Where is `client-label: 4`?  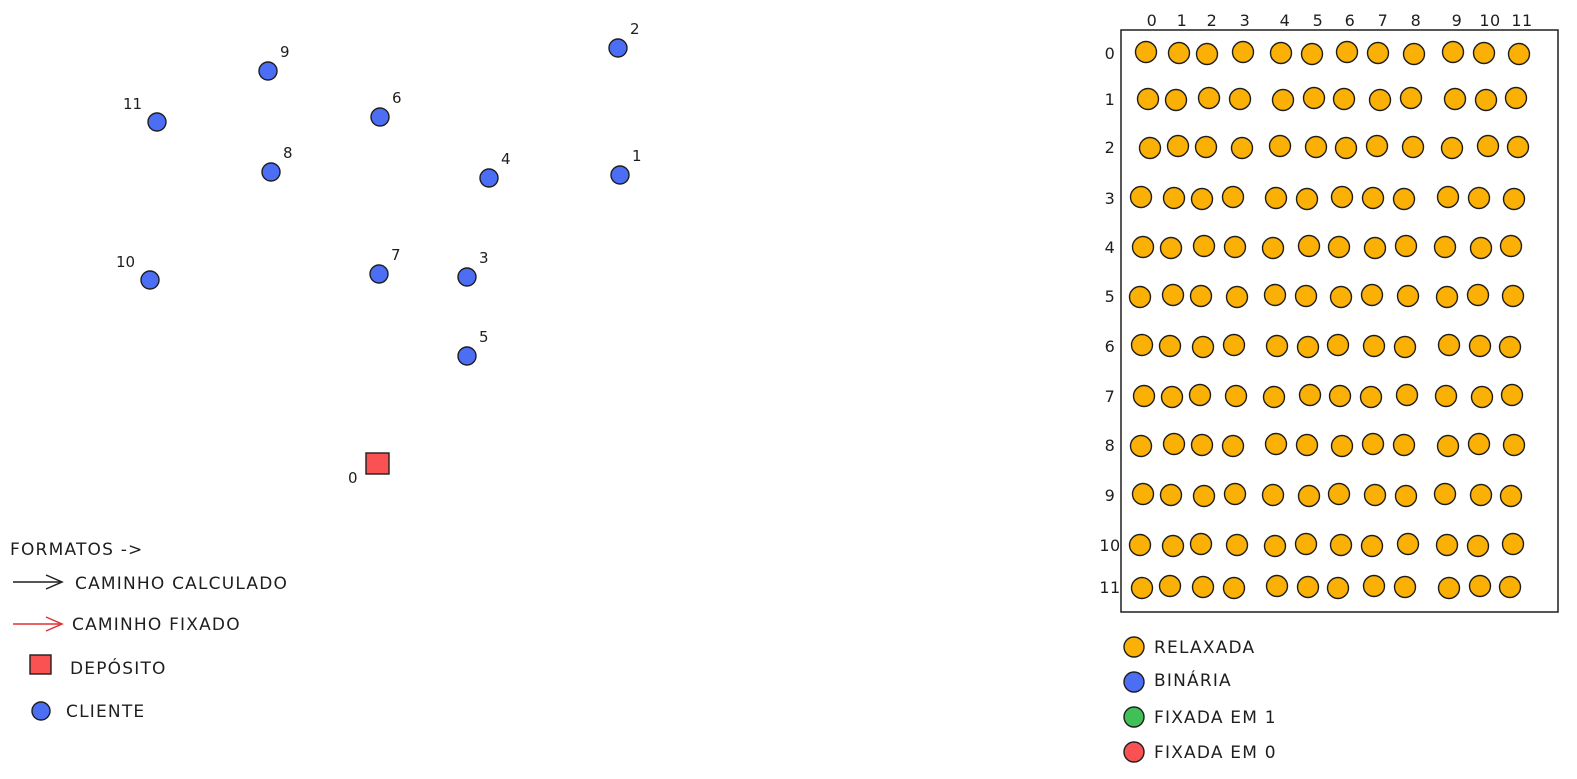 client-label: 4 is located at coordinates (506, 159).